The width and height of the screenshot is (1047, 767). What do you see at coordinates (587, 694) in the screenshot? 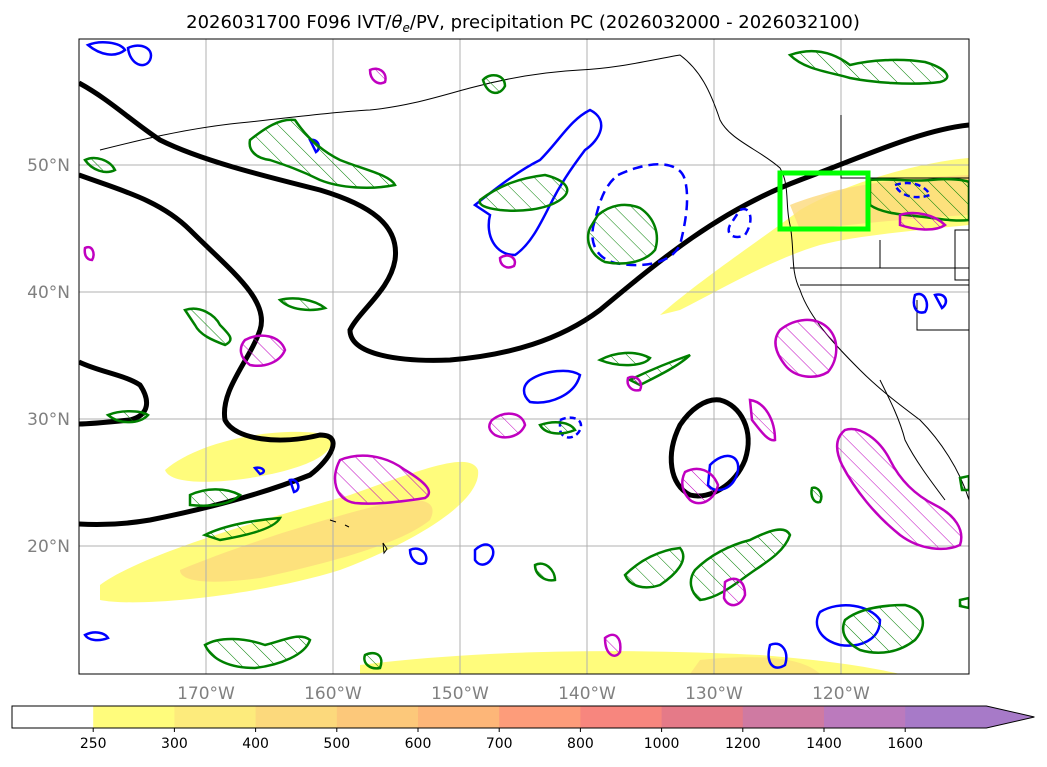
I see `lon-label: 140°W` at bounding box center [587, 694].